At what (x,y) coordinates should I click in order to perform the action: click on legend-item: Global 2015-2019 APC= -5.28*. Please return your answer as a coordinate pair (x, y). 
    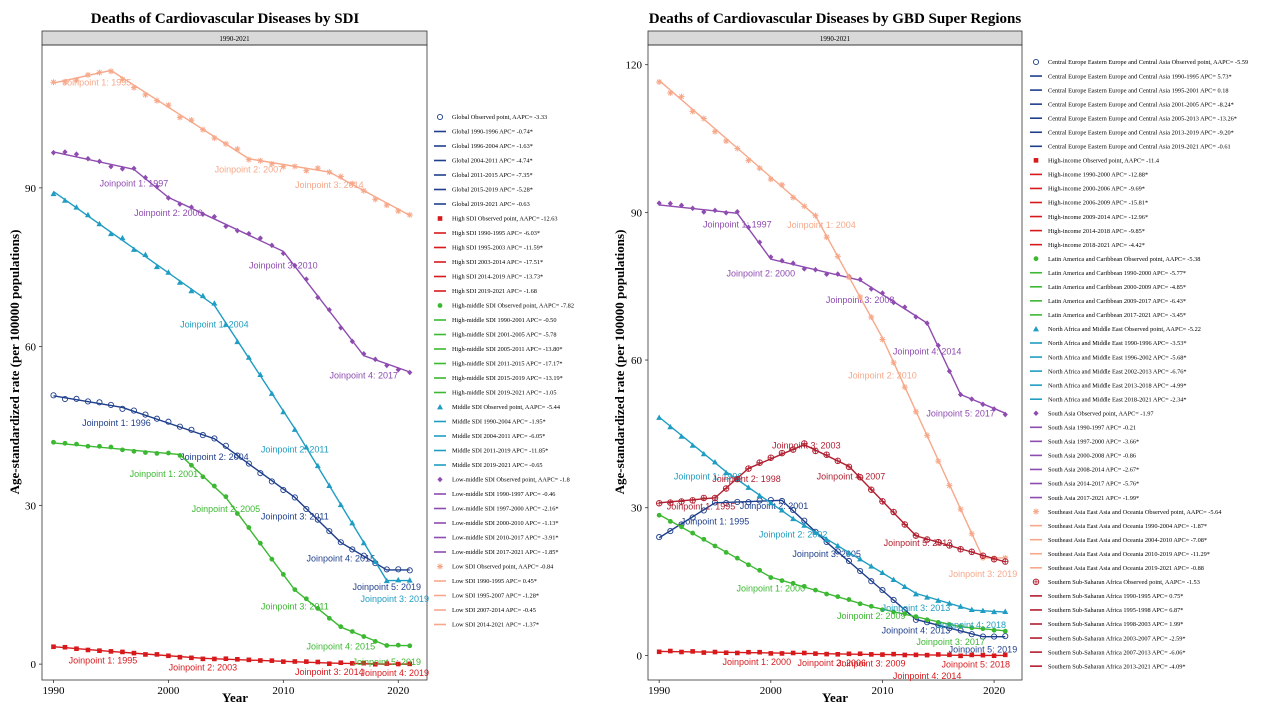
    Looking at the image, I should click on (483, 190).